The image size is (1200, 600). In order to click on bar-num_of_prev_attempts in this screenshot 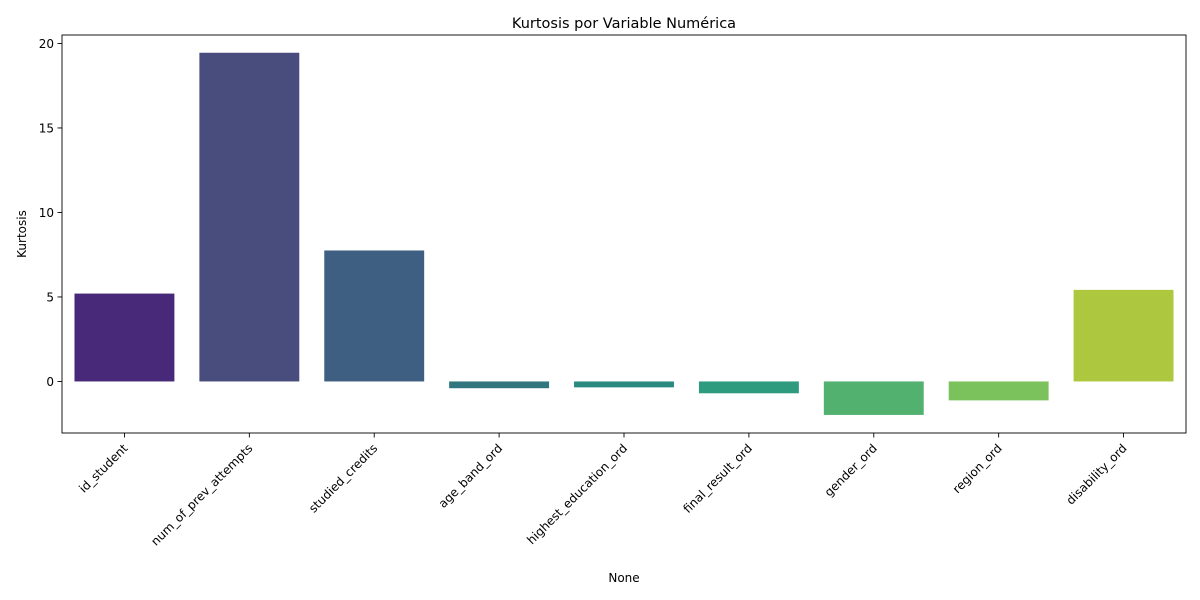, I will do `click(249, 217)`.